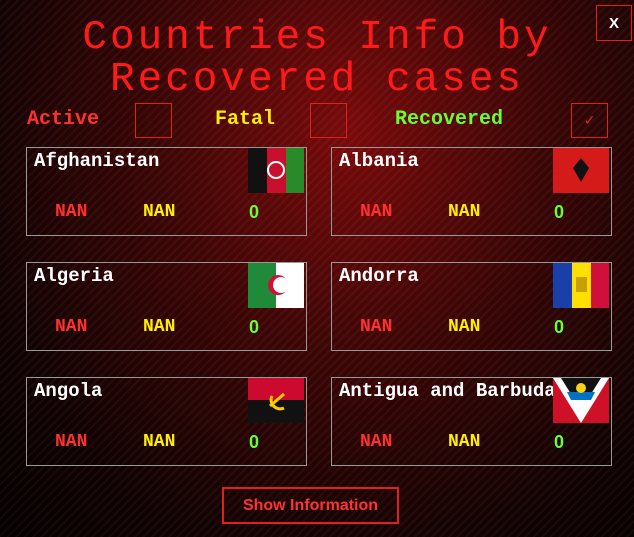 The image size is (634, 537). Describe the element at coordinates (446, 391) in the screenshot. I see `country-name: Antigua and Barbuda` at that location.